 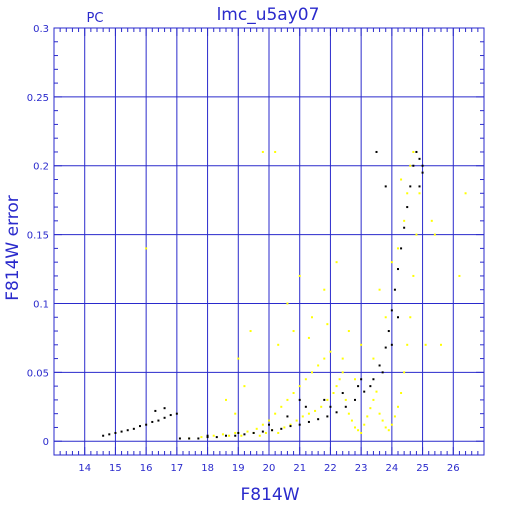 I want to click on x-tick-label: 19, so click(x=238, y=468).